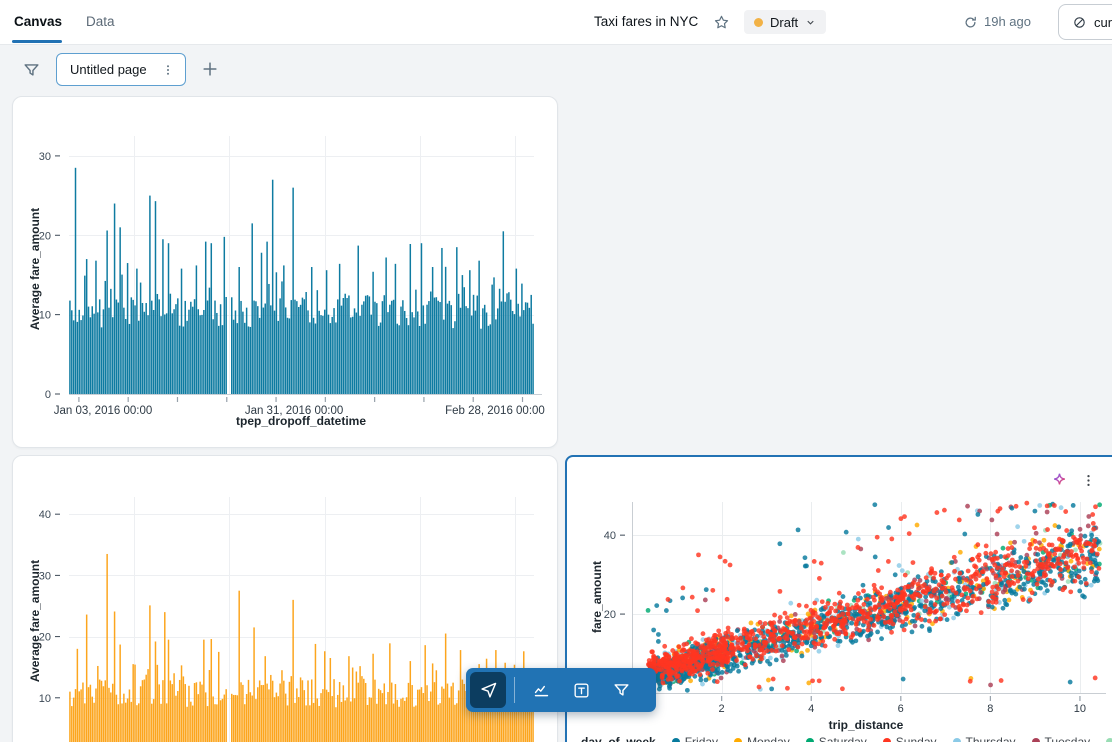 The image size is (1112, 742). Describe the element at coordinates (210, 69) in the screenshot. I see `add-page-button` at that location.